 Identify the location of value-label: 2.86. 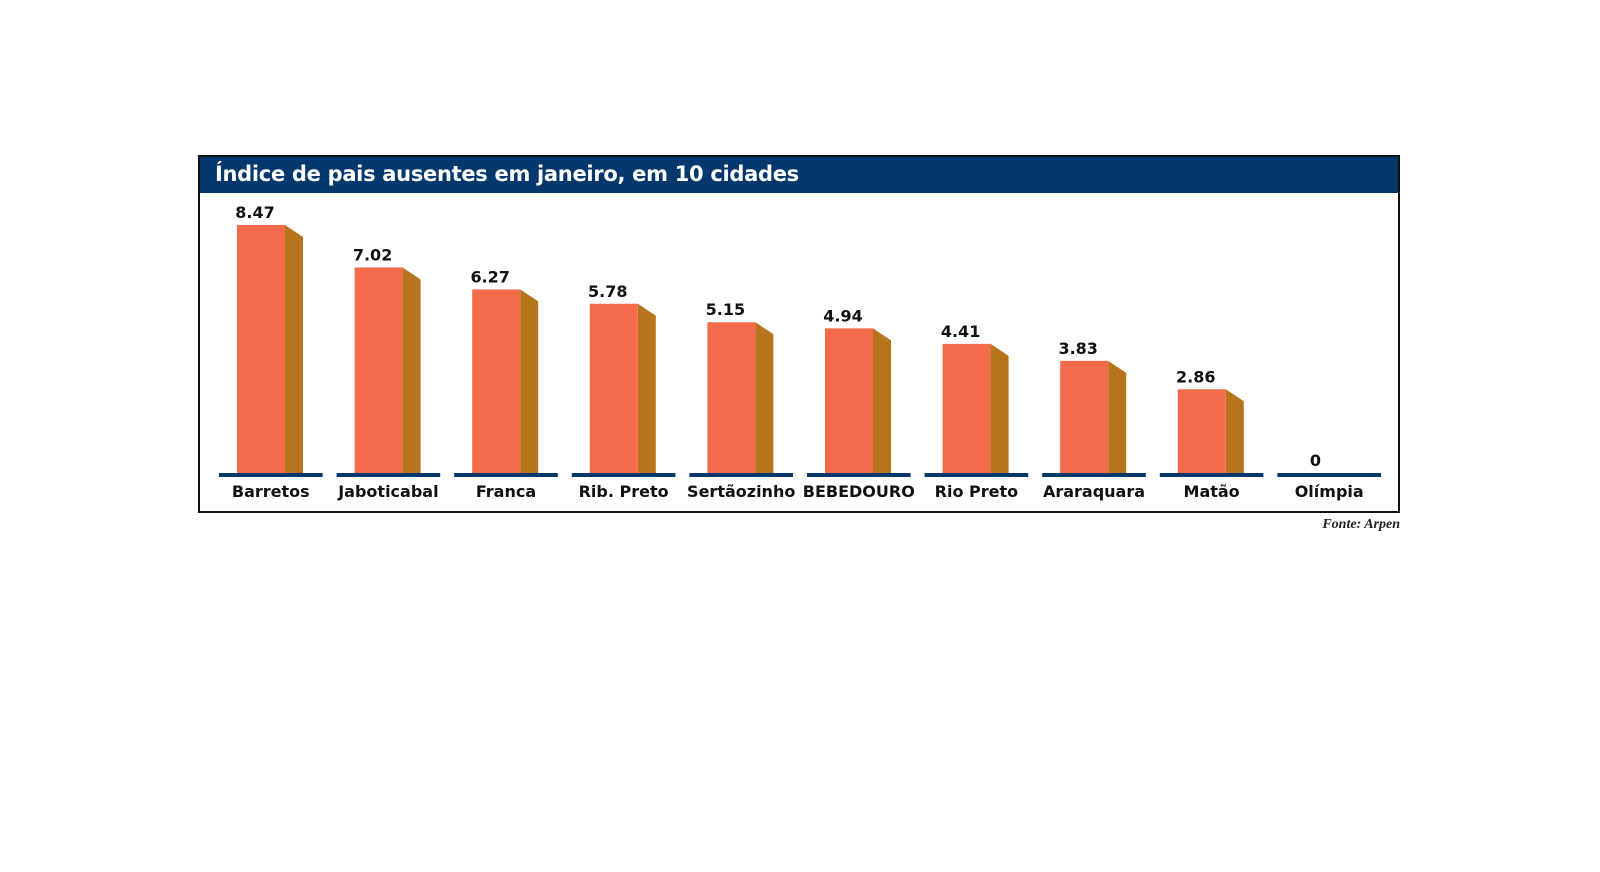
(1195, 376).